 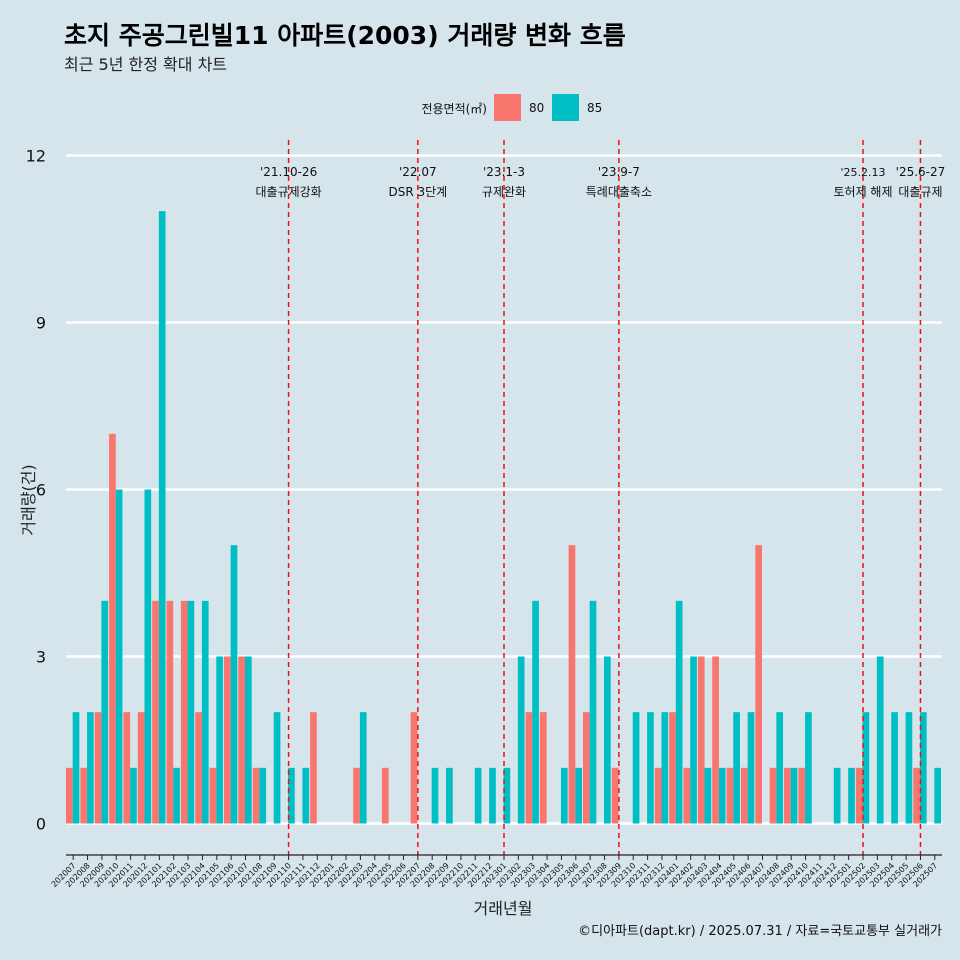 What do you see at coordinates (41, 824) in the screenshot?
I see `y-tick-label-0: 0` at bounding box center [41, 824].